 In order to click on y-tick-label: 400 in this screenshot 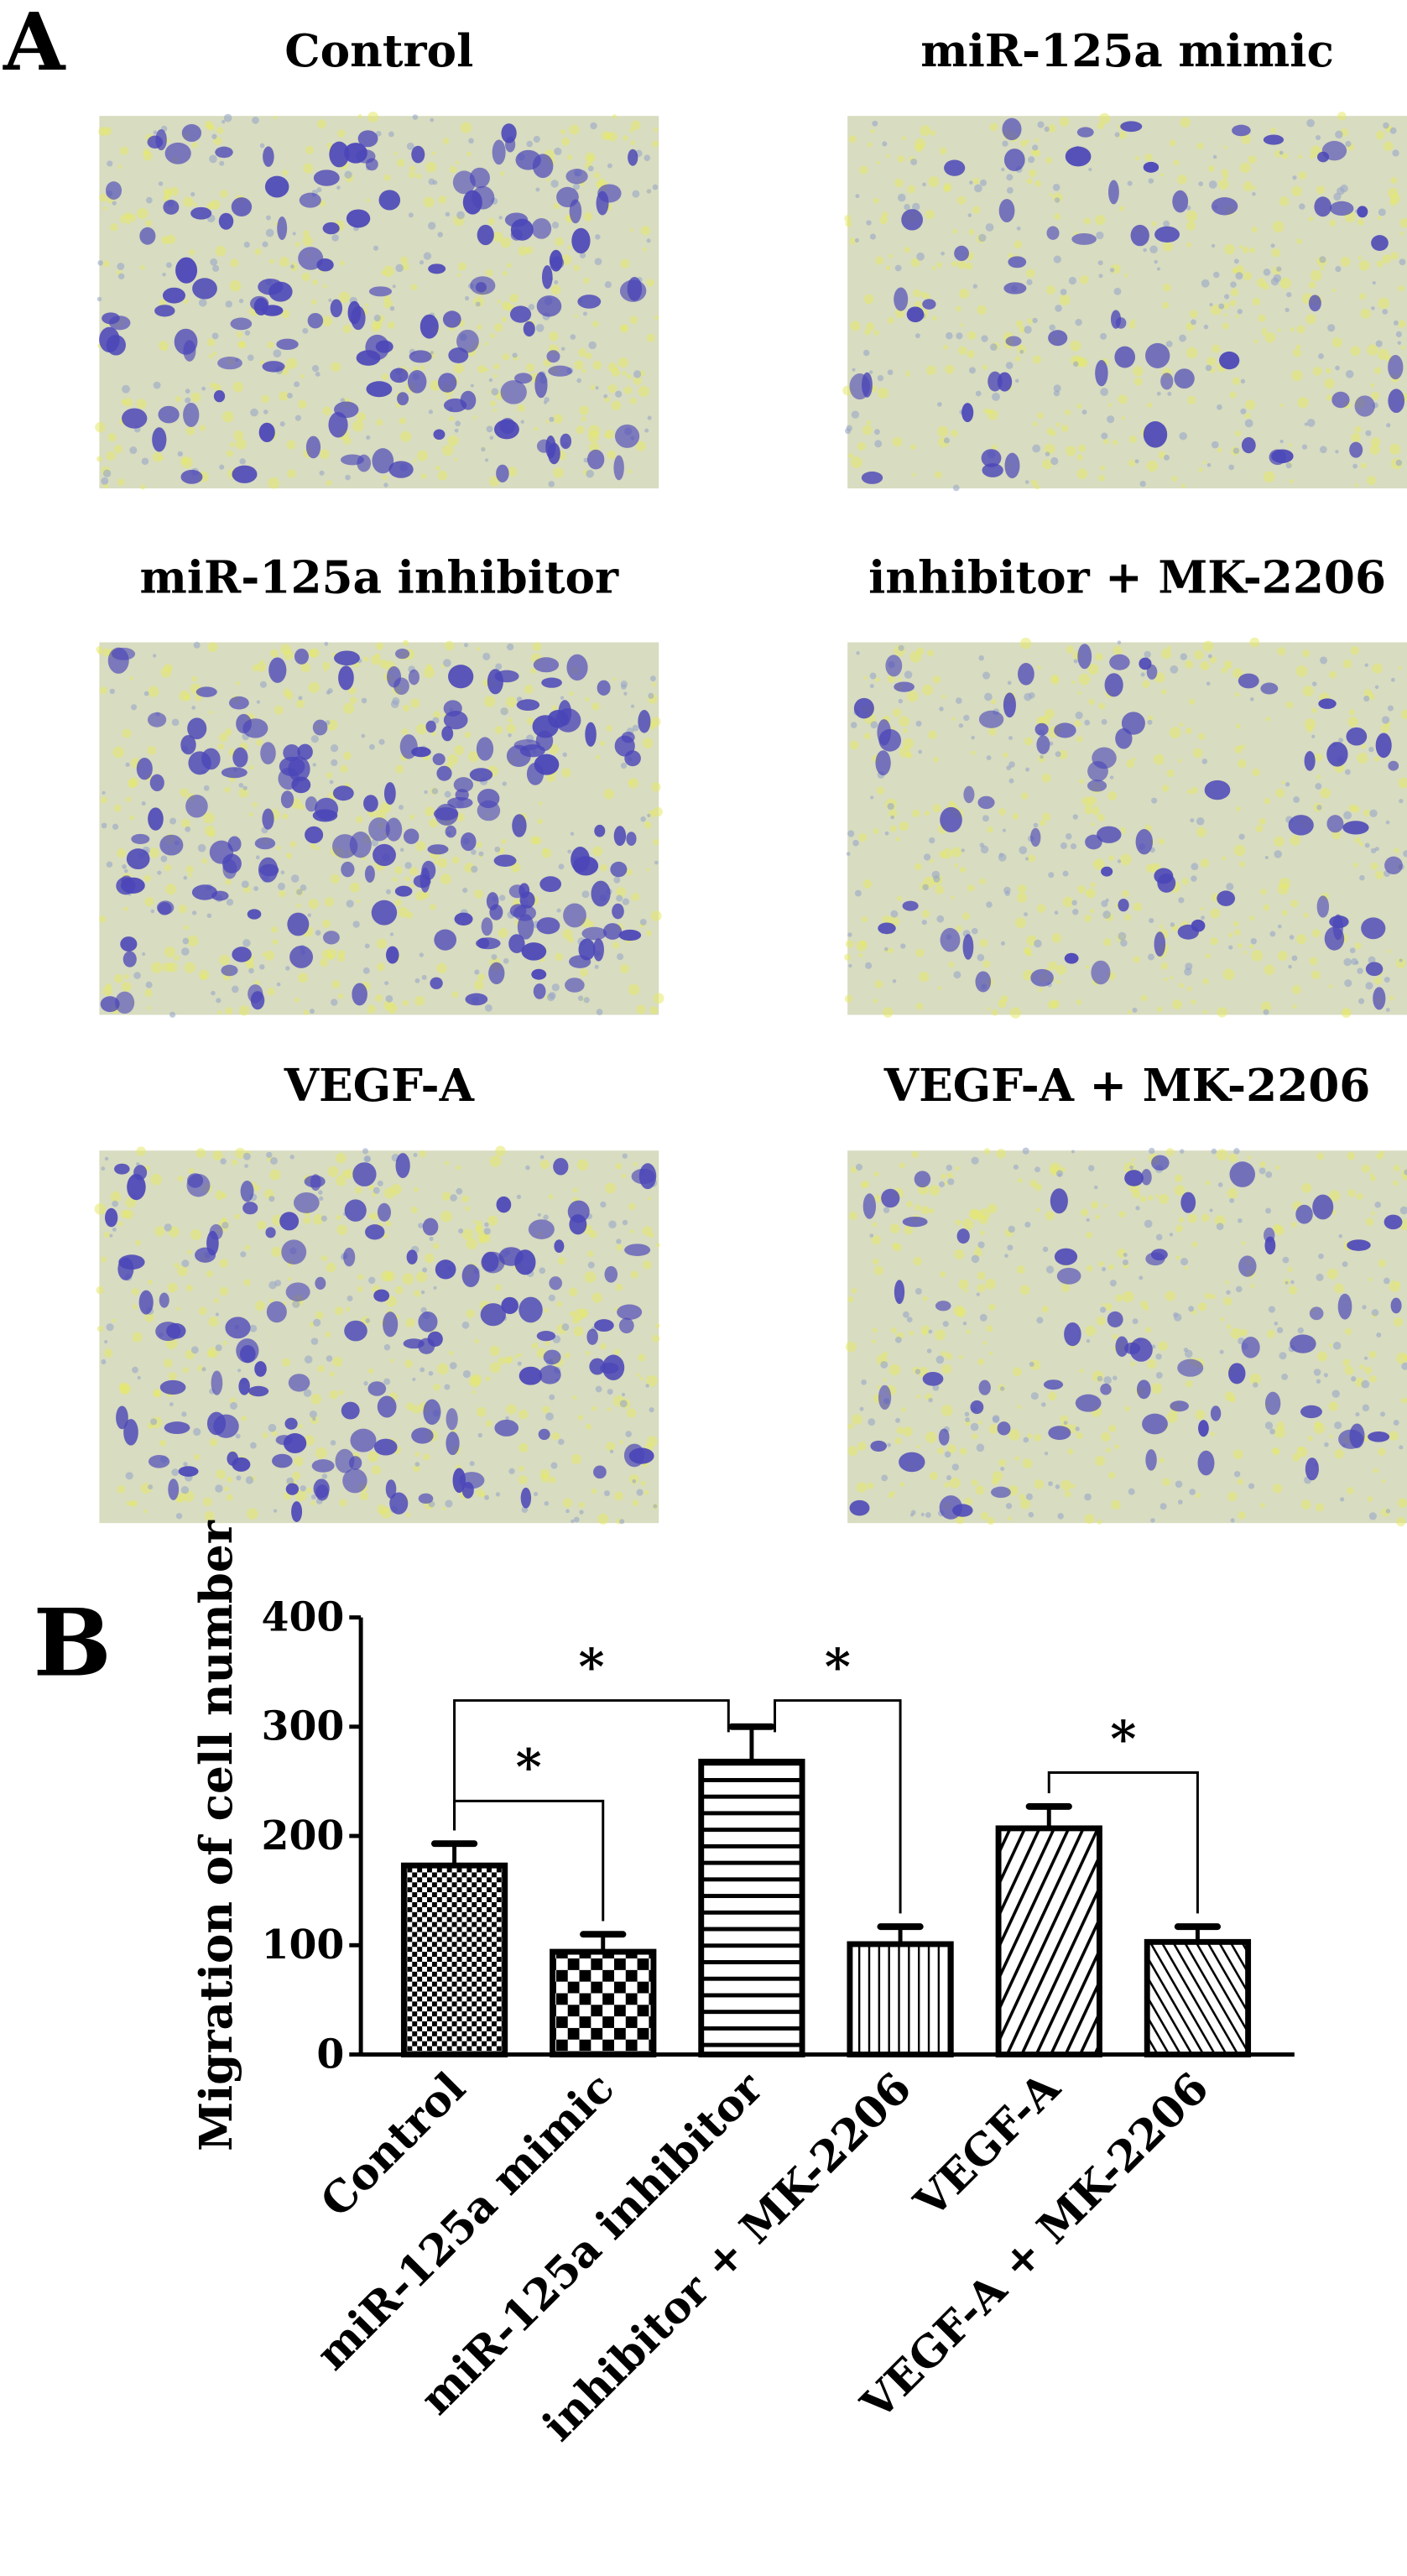, I will do `click(303, 1617)`.